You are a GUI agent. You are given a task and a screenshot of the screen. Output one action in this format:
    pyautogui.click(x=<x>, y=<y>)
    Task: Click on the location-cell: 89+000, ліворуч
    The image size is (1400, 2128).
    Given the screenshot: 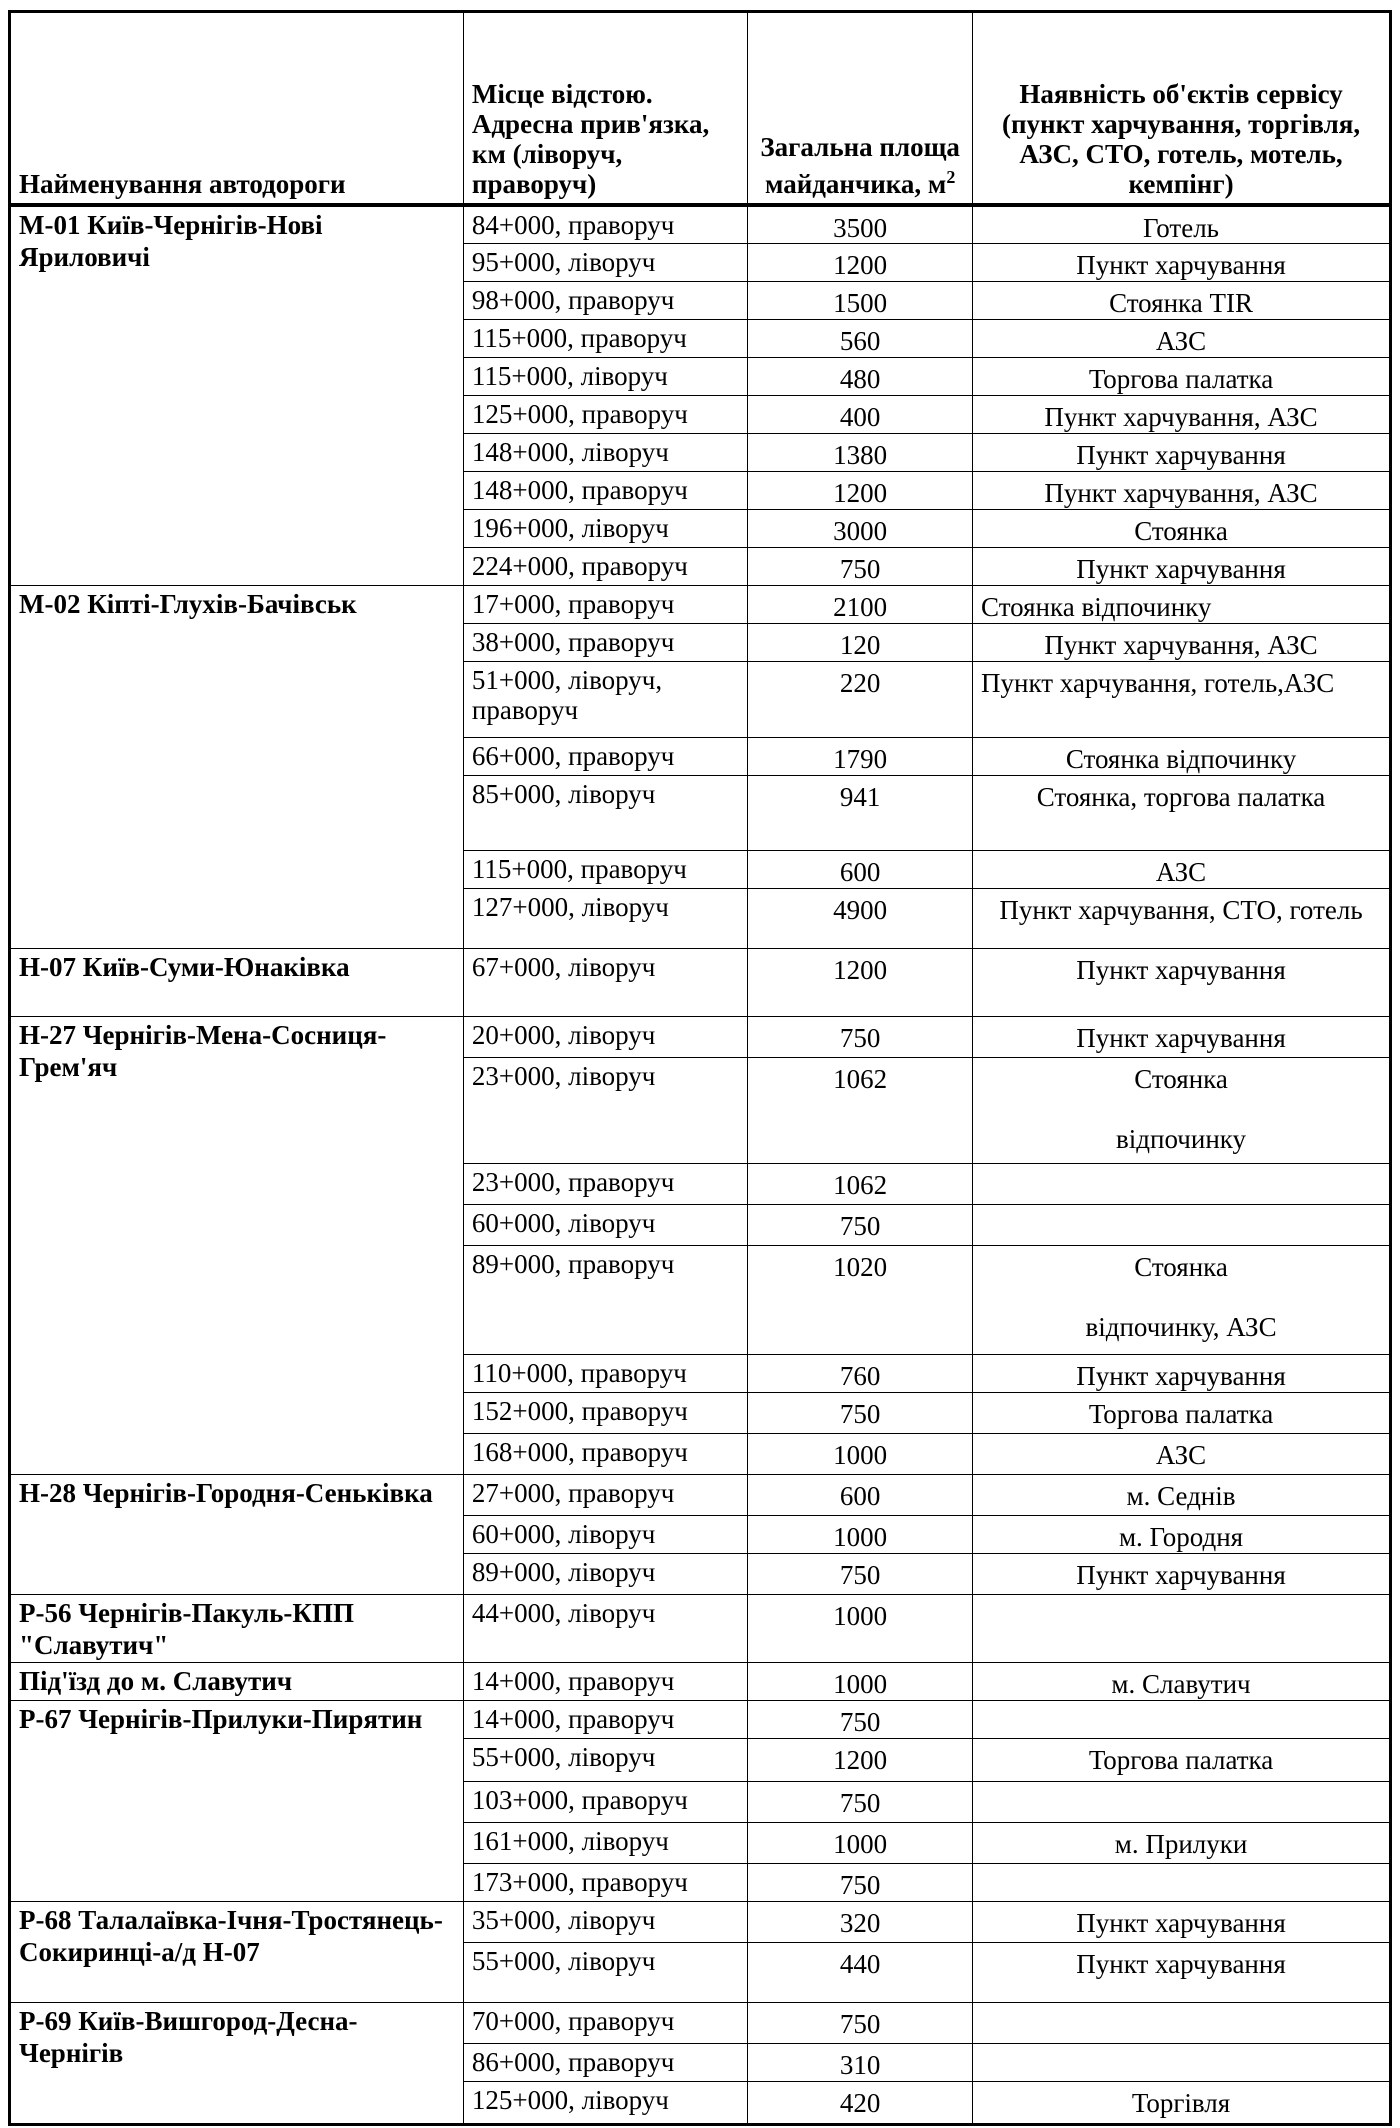 What is the action you would take?
    pyautogui.click(x=605, y=1574)
    